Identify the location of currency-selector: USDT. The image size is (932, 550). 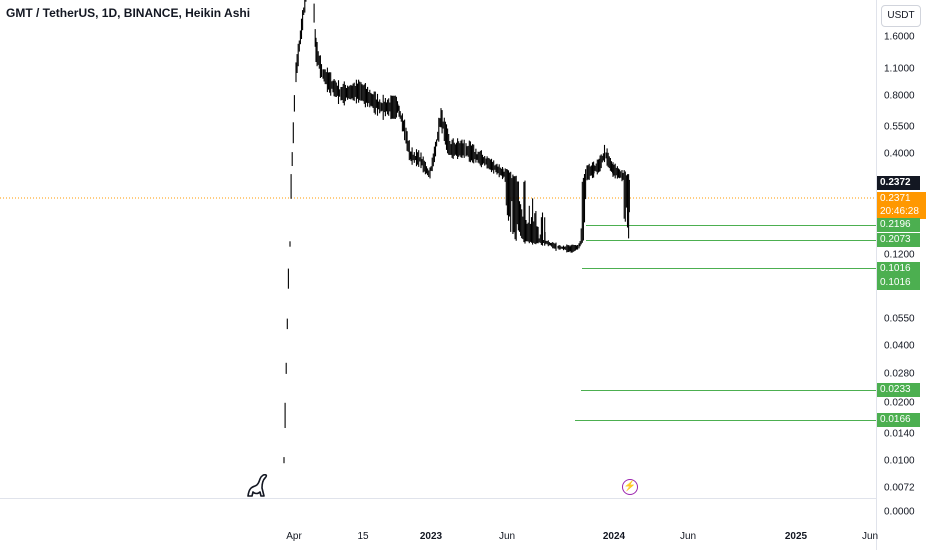
(901, 16).